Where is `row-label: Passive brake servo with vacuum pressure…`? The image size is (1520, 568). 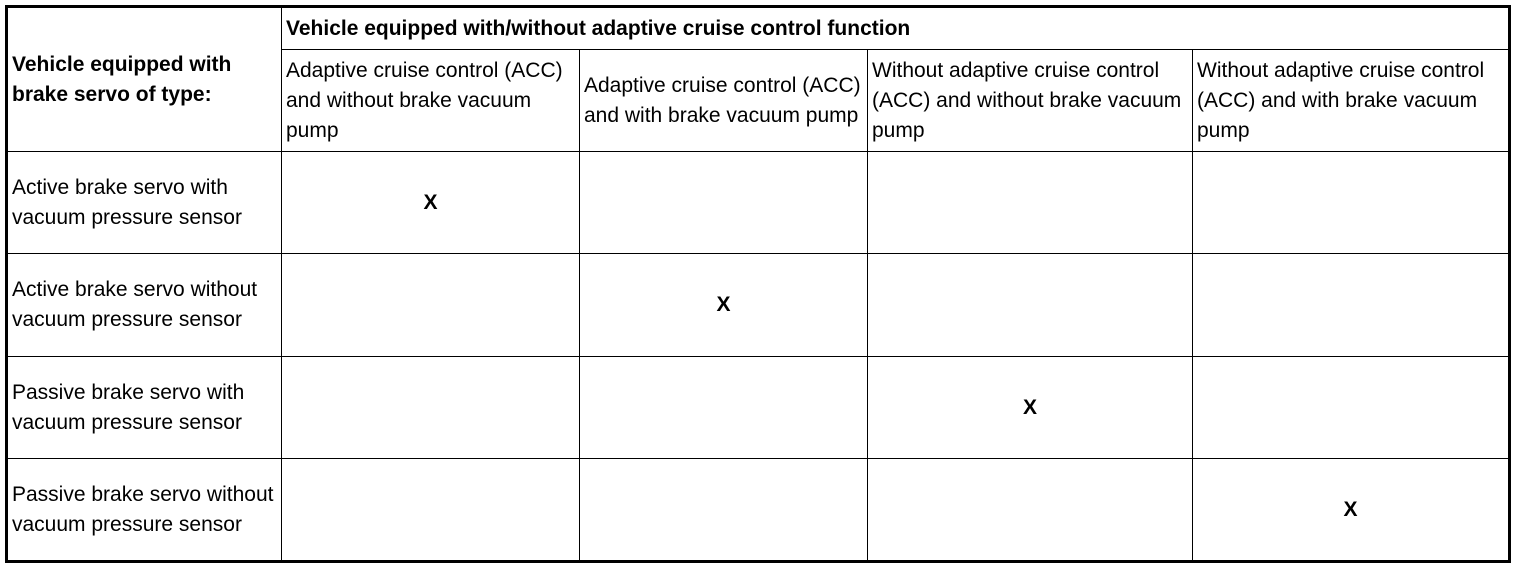
row-label: Passive brake servo with vacuum pressure… is located at coordinates (144, 407).